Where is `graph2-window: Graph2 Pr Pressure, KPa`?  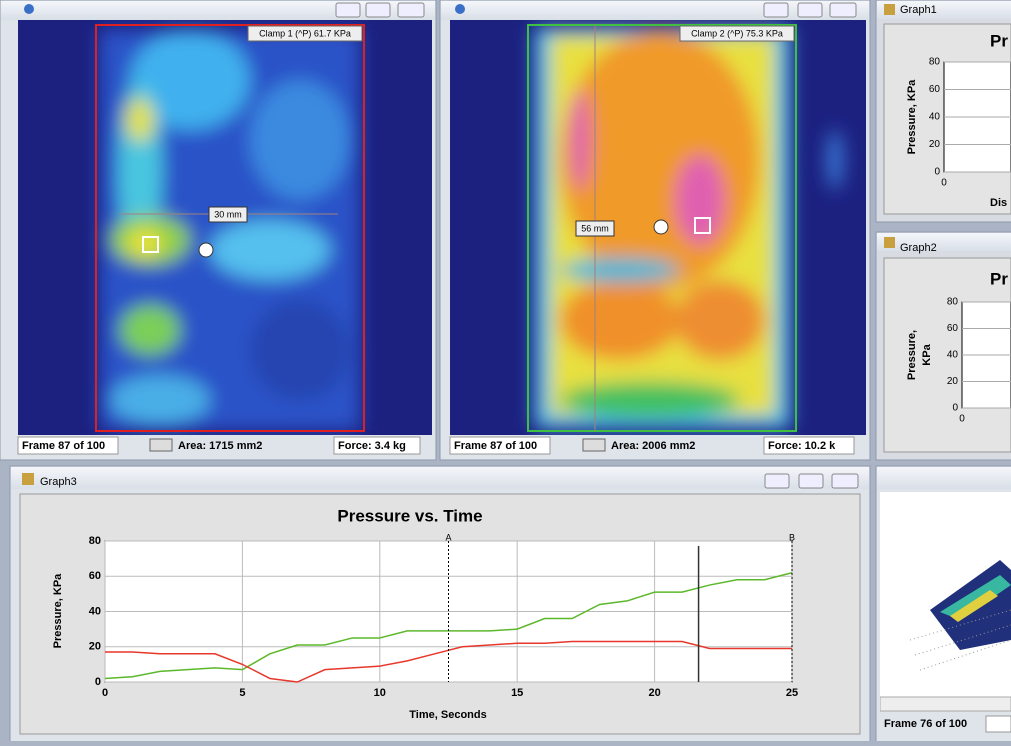
graph2-window: Graph2 Pr Pressure, KPa is located at coordinates (943, 346).